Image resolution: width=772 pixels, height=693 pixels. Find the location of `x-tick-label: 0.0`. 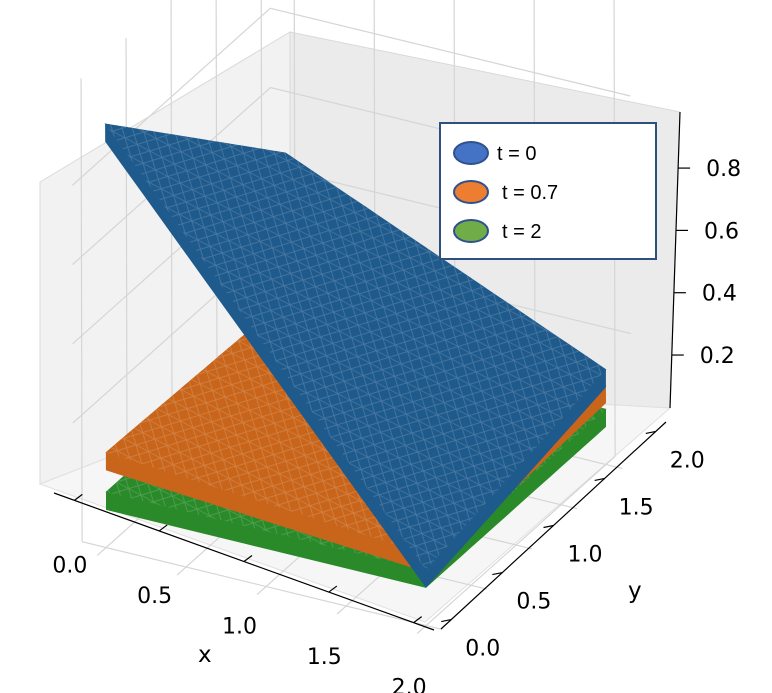

x-tick-label: 0.0 is located at coordinates (69, 565).